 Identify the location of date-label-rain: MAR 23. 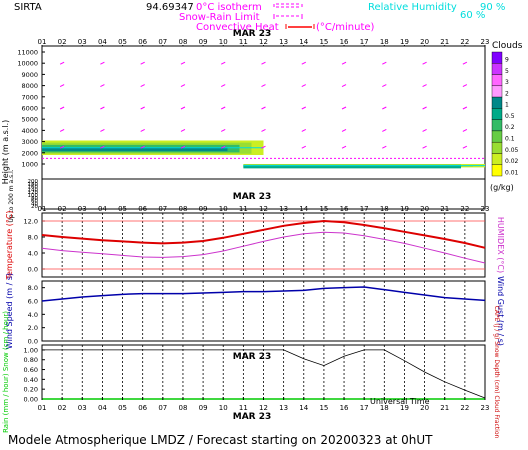
(252, 357).